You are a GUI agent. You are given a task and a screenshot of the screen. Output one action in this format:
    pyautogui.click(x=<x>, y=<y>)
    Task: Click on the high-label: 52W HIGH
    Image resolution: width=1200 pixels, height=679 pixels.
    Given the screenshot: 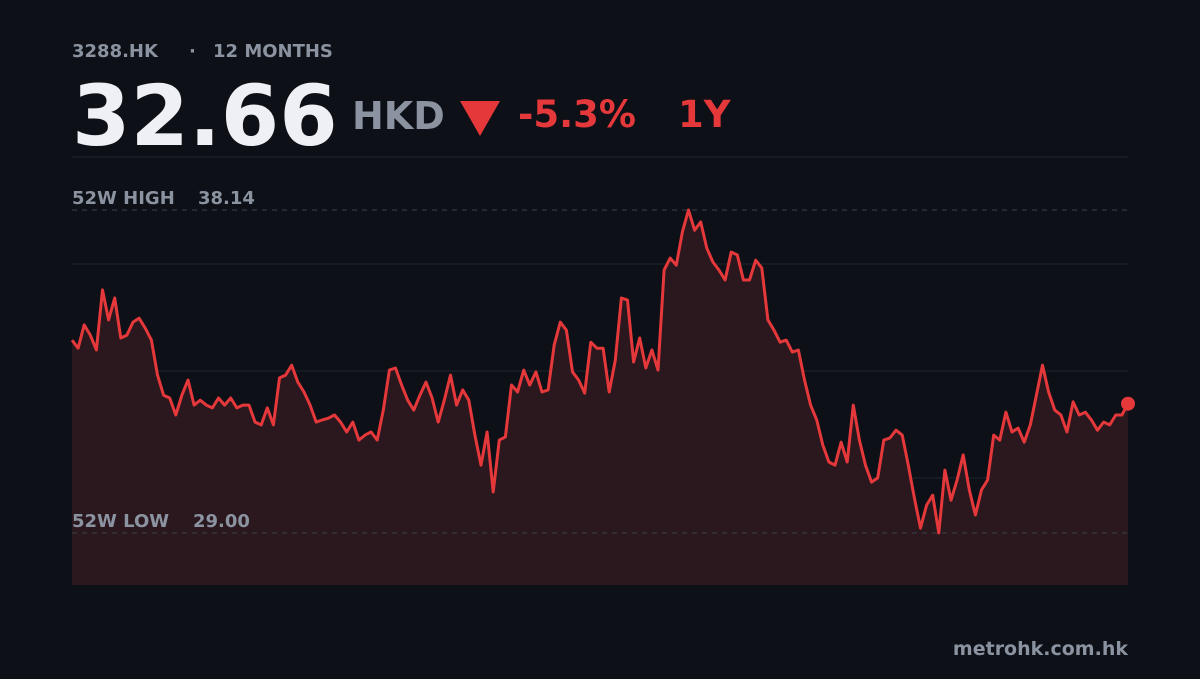 What is the action you would take?
    pyautogui.click(x=123, y=198)
    